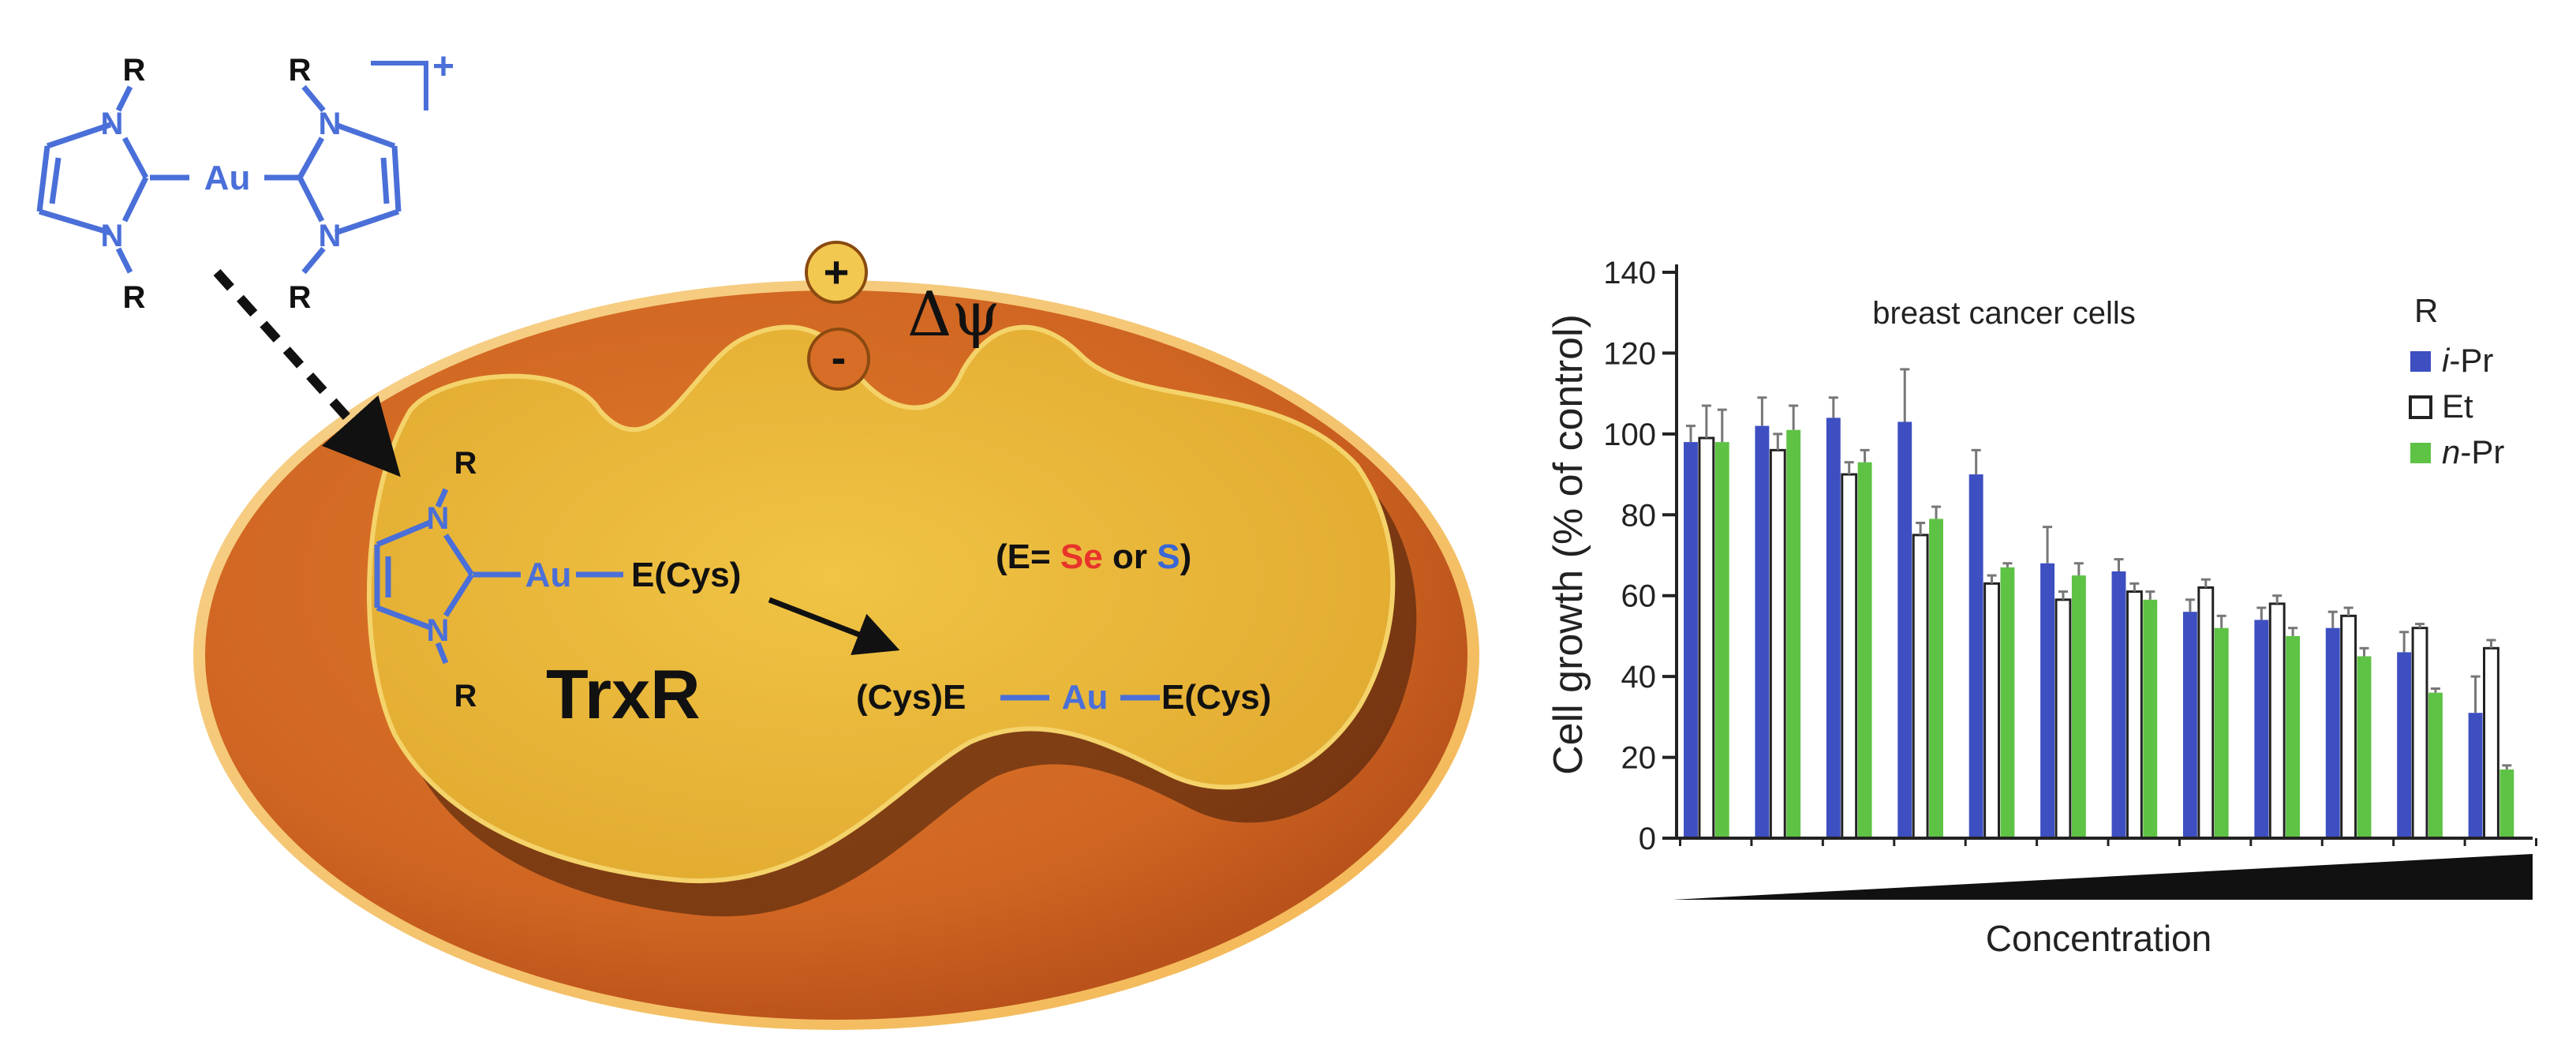  I want to click on adduct-au-label: Au, so click(548, 575).